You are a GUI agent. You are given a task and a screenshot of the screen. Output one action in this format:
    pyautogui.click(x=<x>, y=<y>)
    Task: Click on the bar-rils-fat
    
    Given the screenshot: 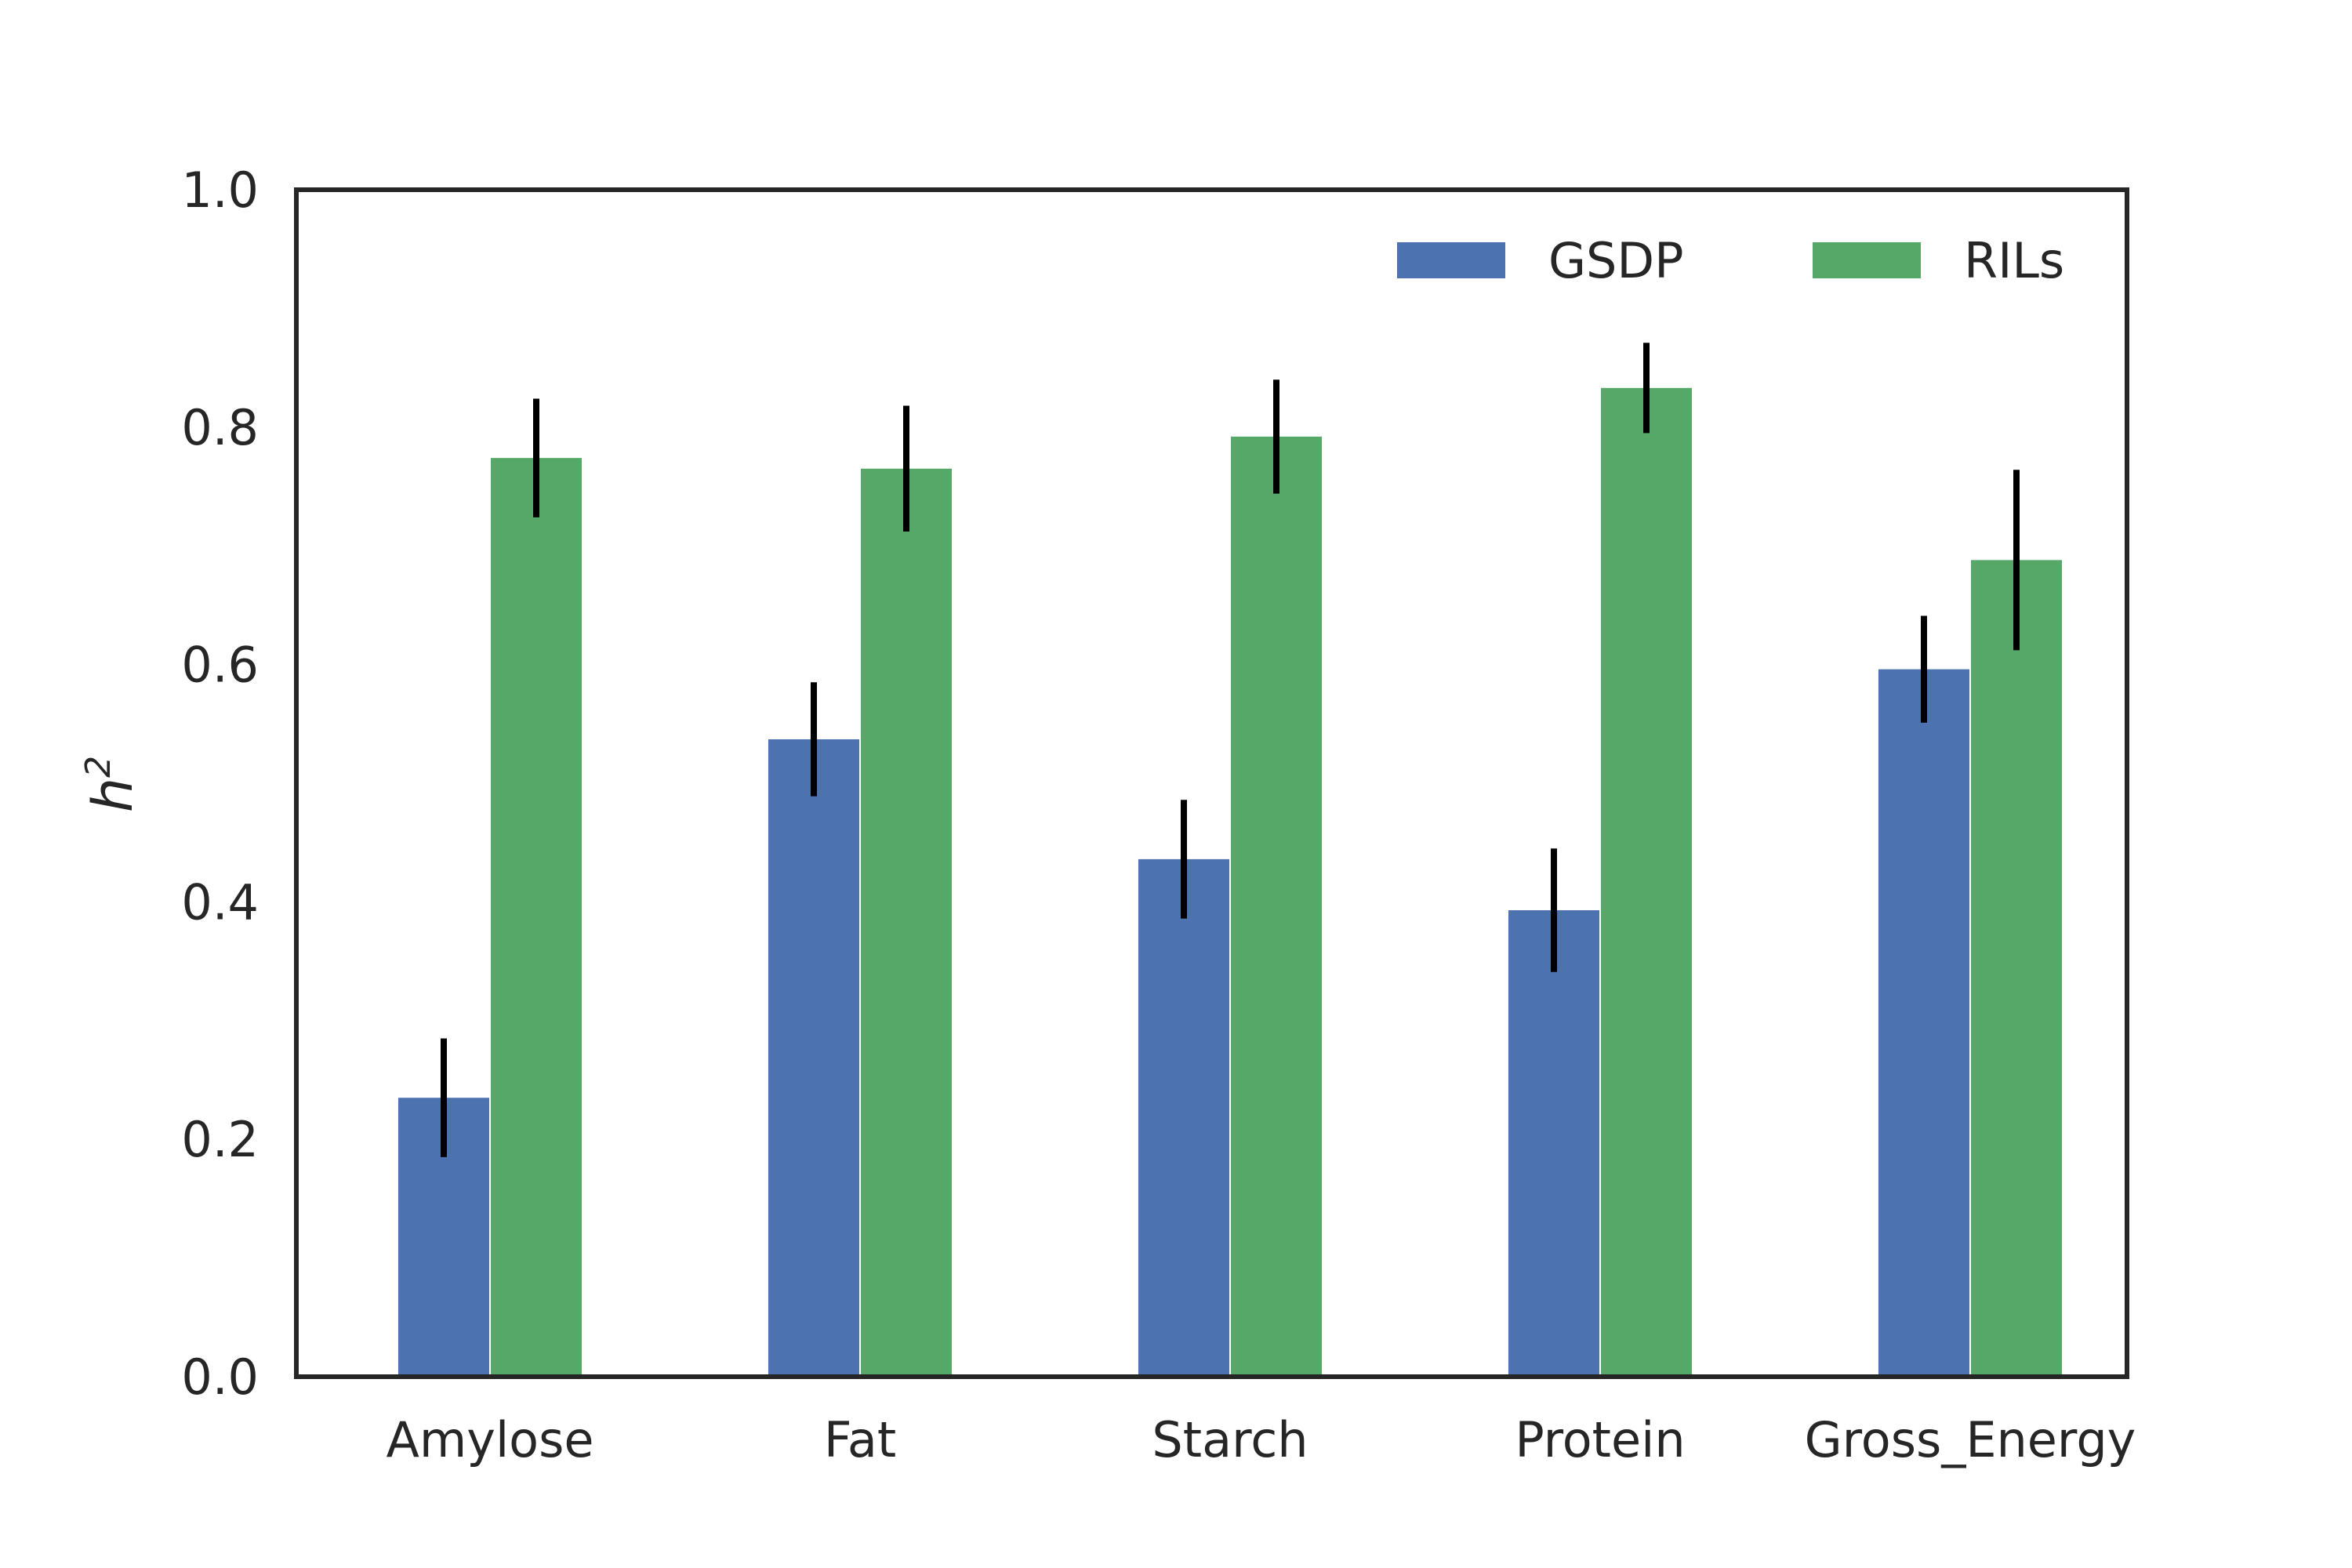 What is the action you would take?
    pyautogui.click(x=906, y=922)
    